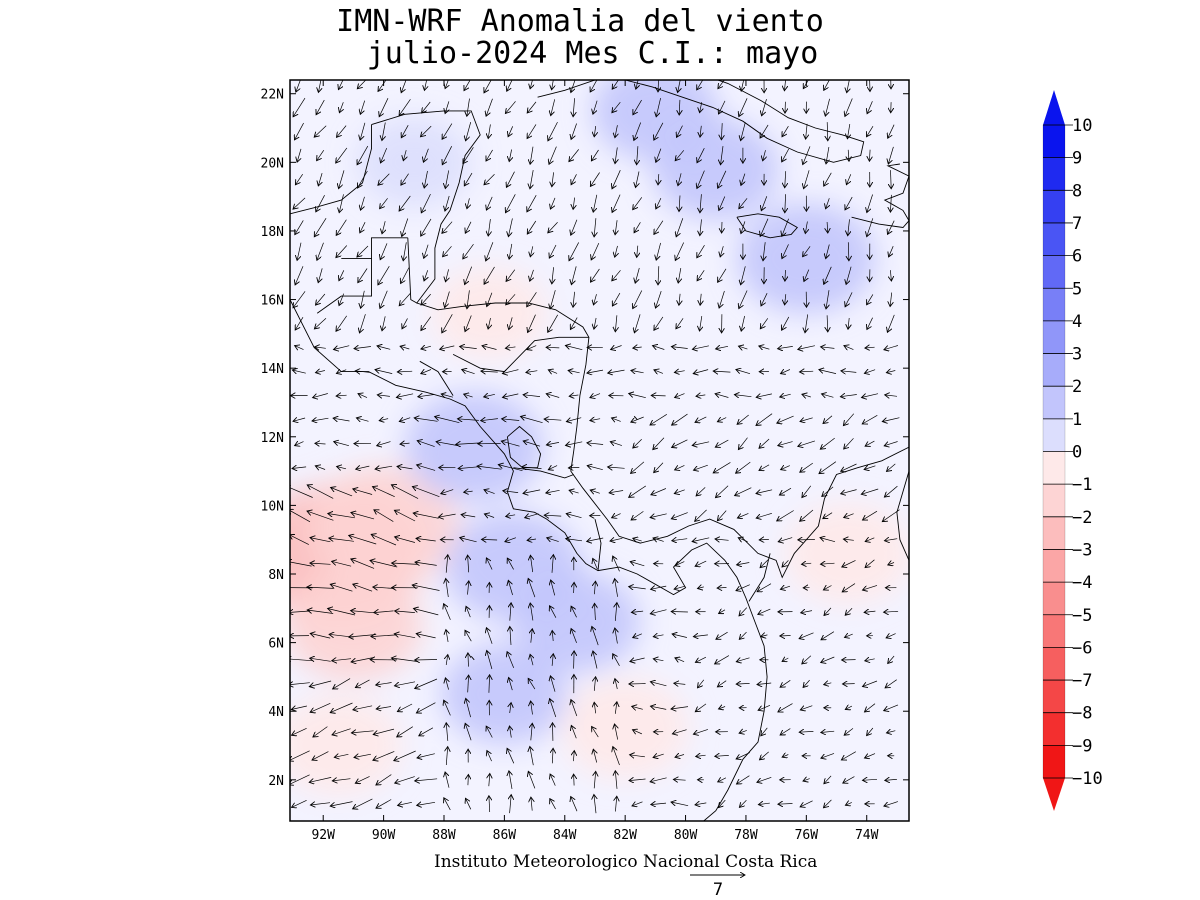 The height and width of the screenshot is (900, 1200). Describe the element at coordinates (1077, 355) in the screenshot. I see `colorbar-label: 3` at that location.